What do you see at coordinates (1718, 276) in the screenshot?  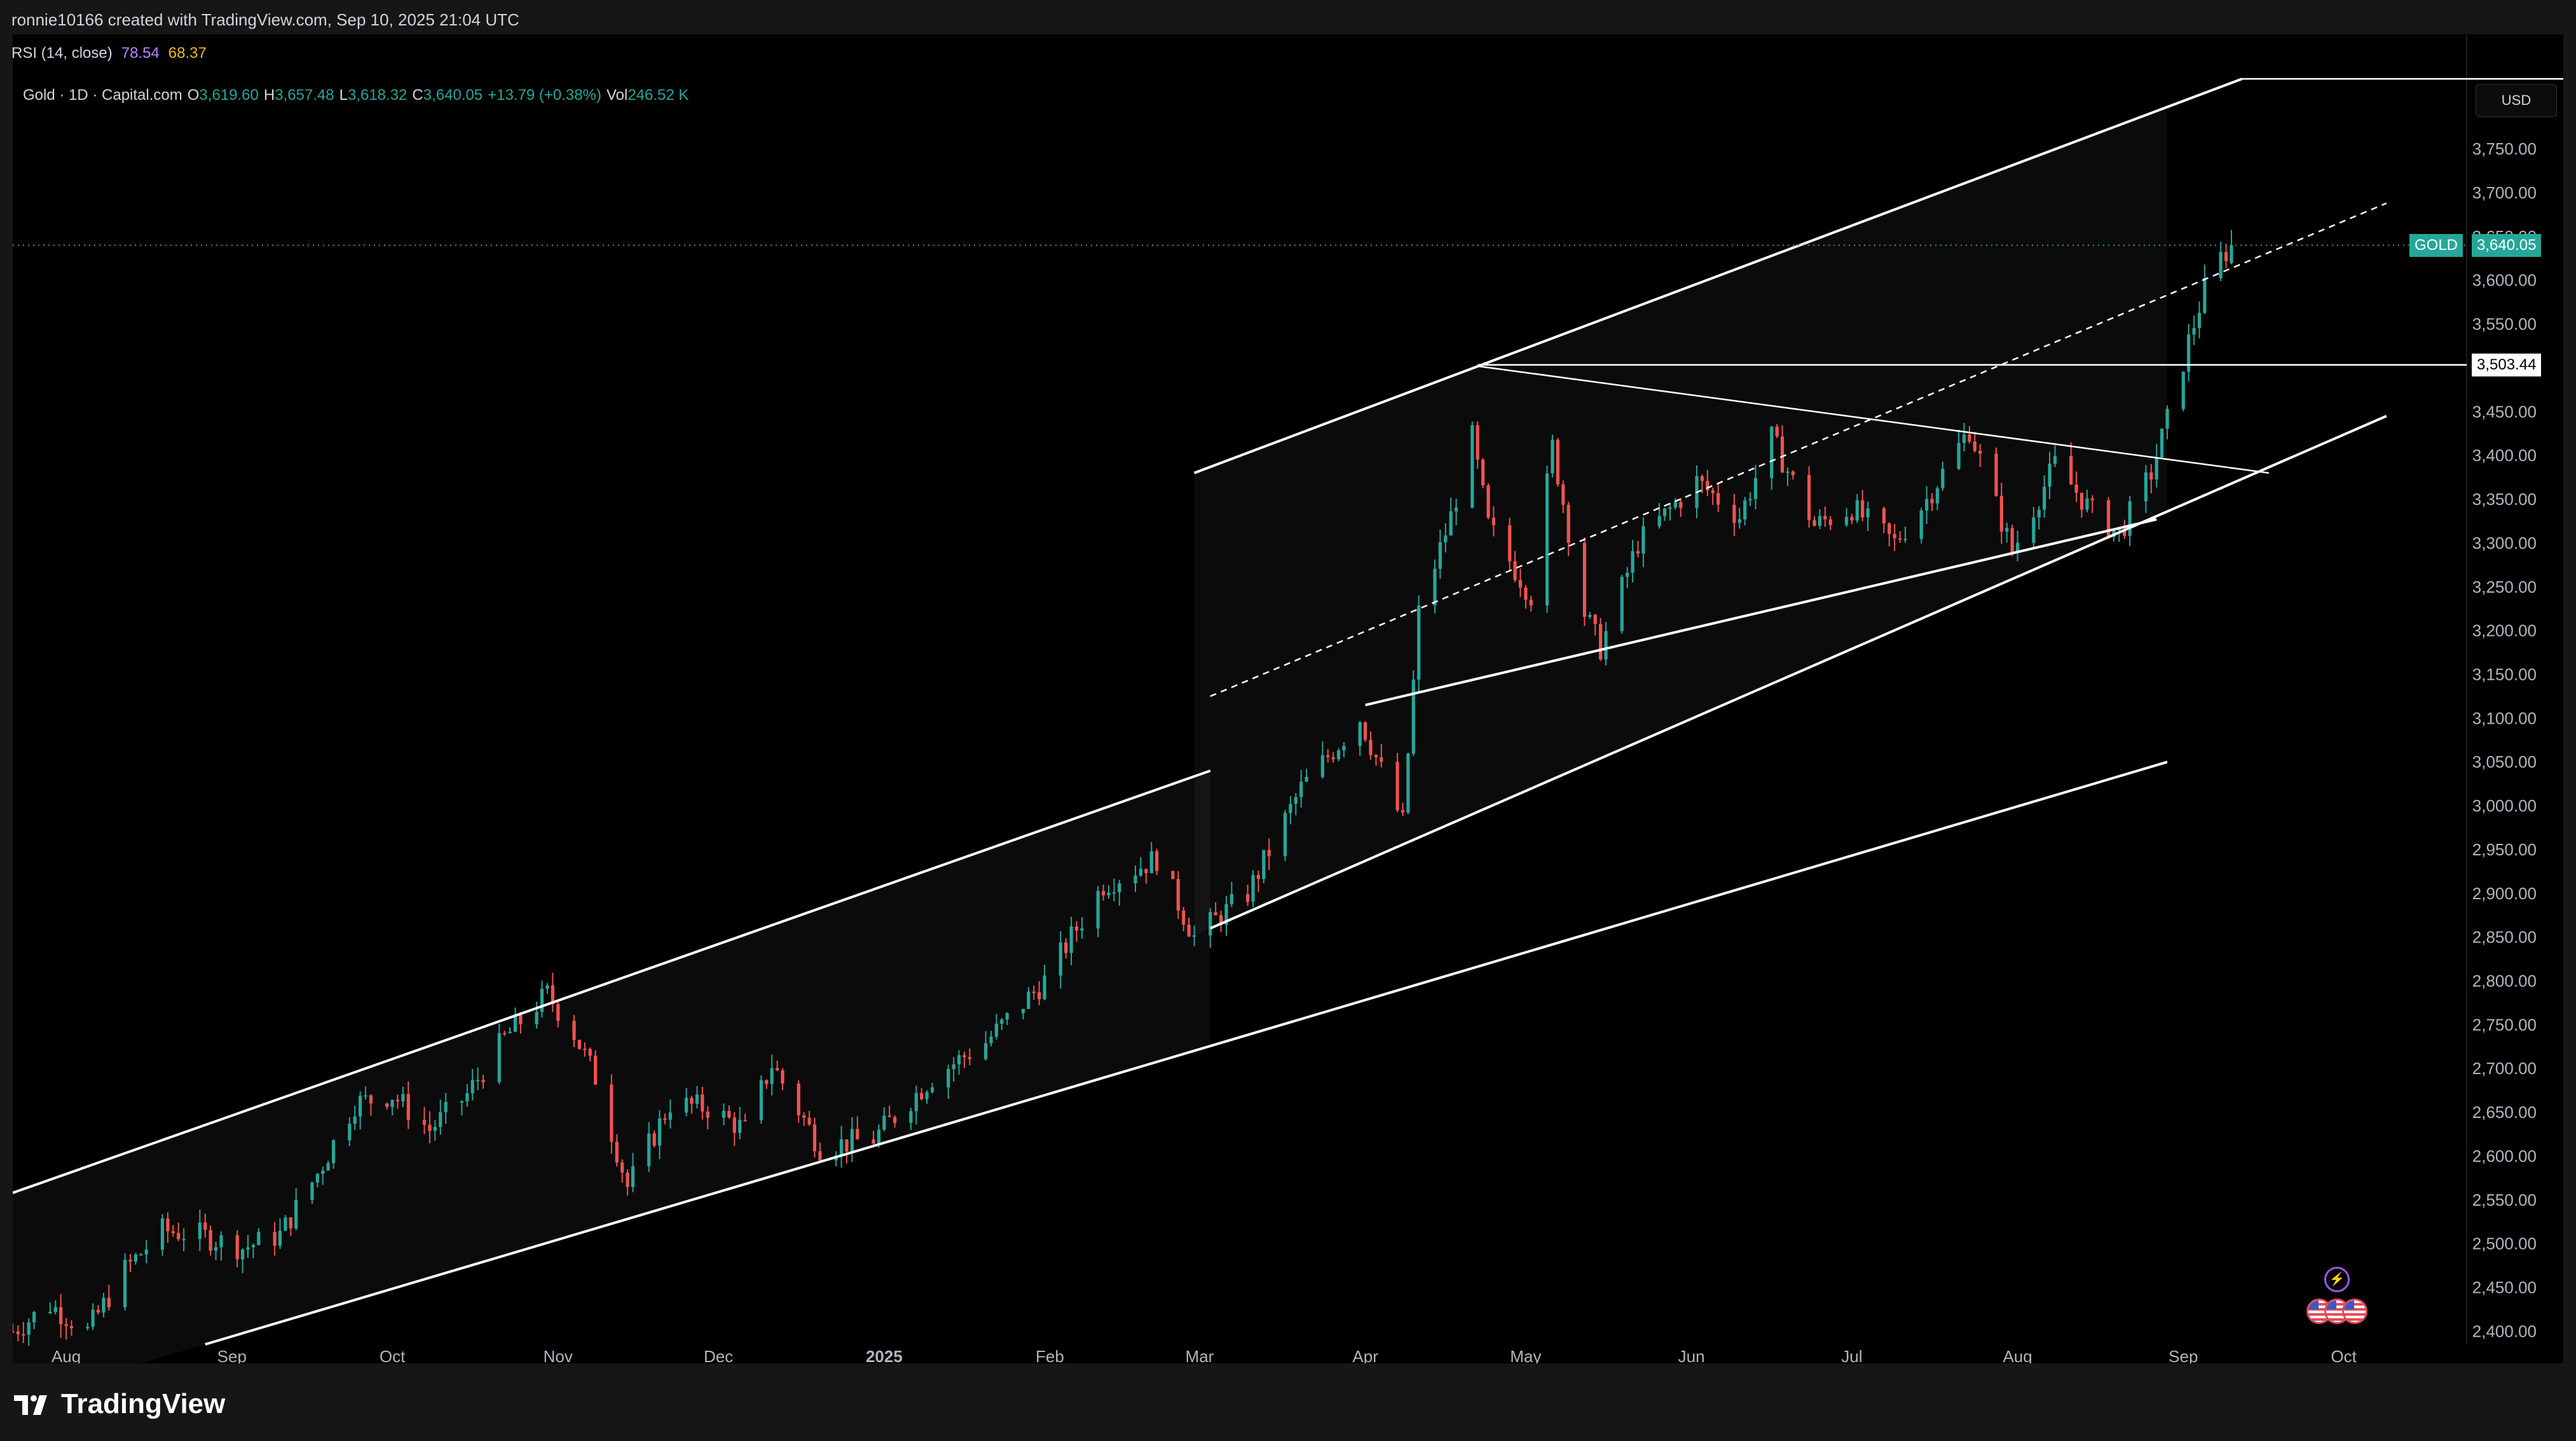 I see `upper-channel-top-line` at bounding box center [1718, 276].